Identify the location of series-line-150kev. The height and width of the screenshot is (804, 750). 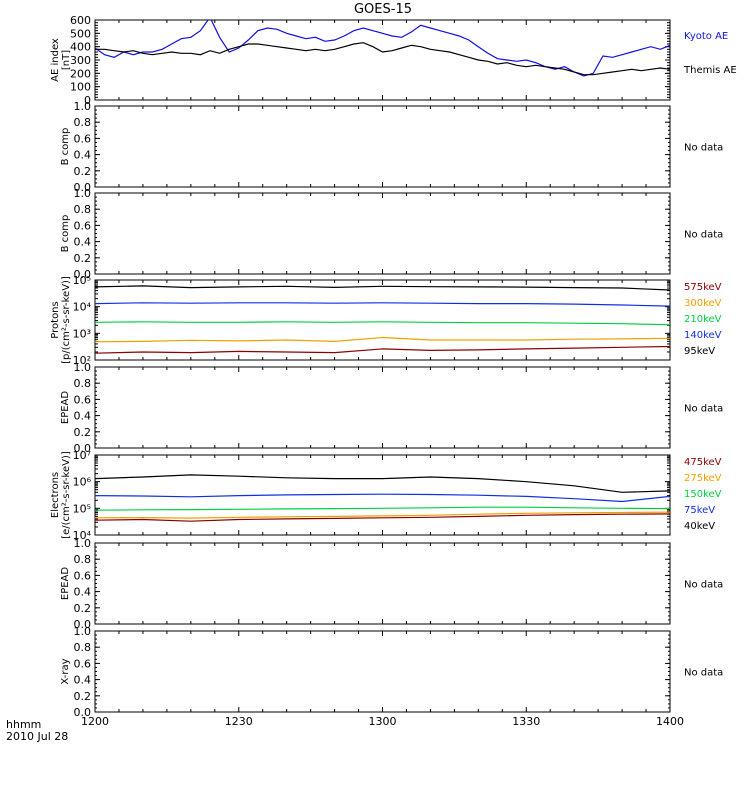
(382, 508).